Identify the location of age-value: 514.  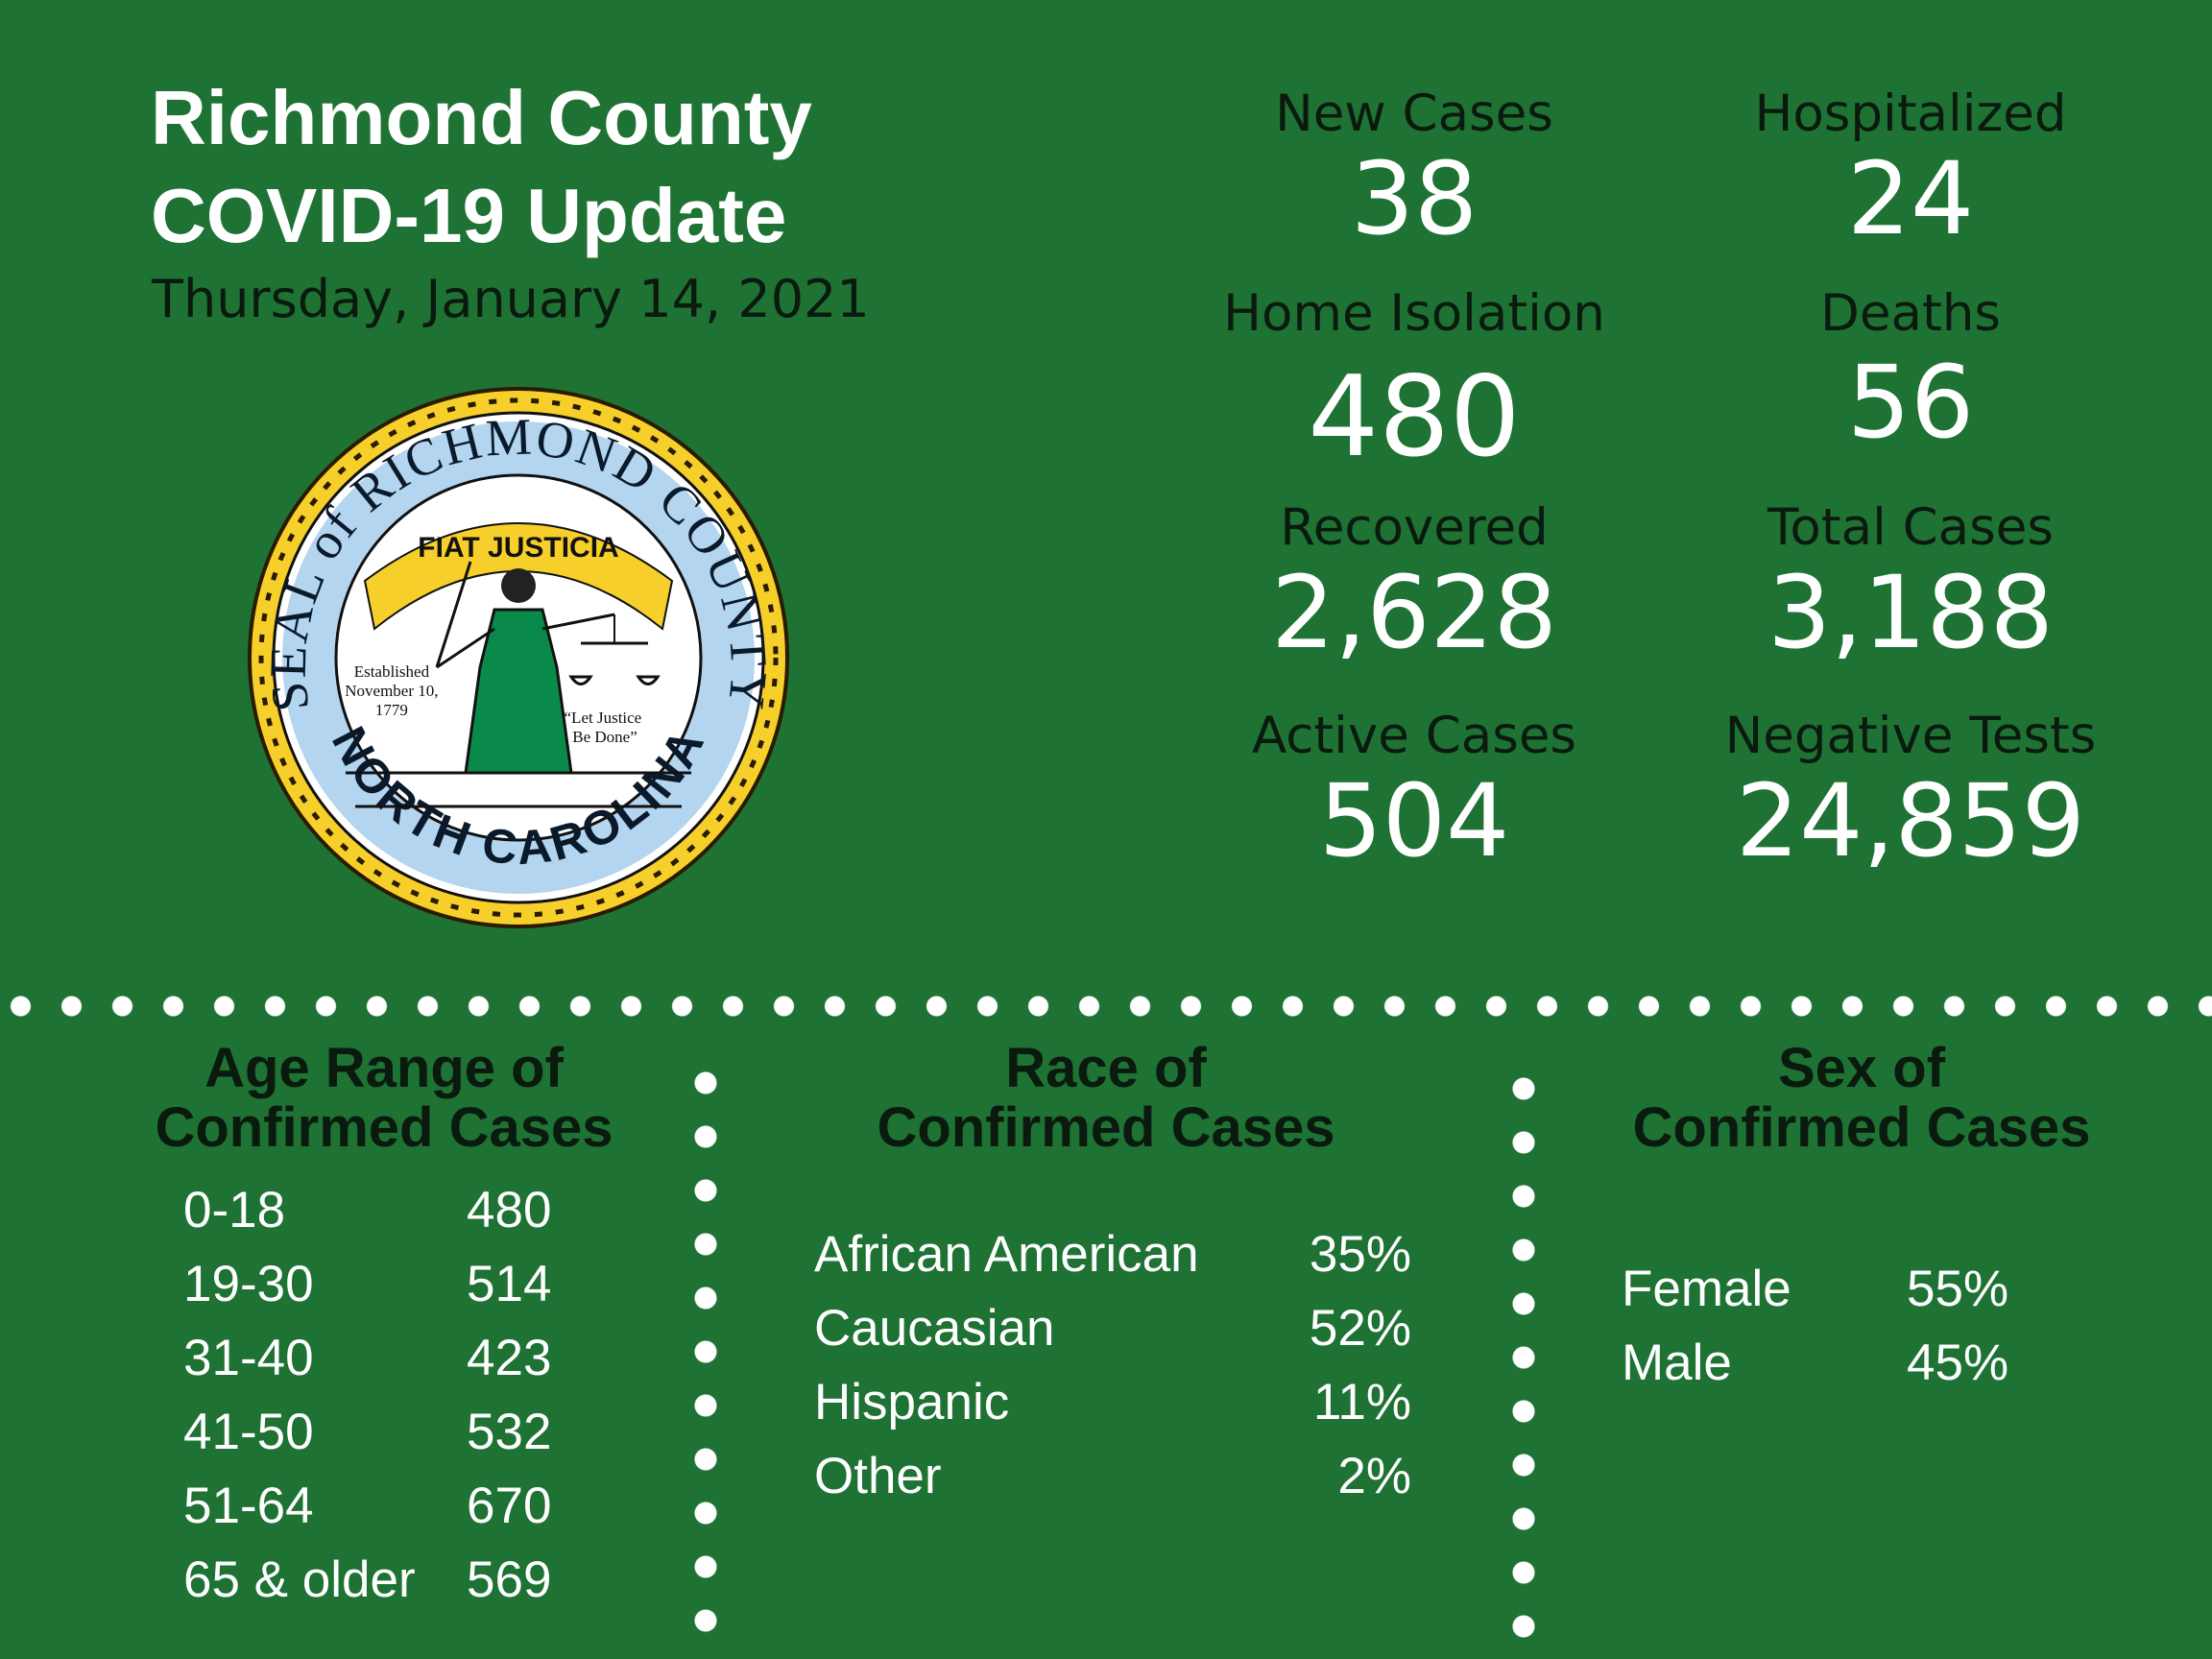
(509, 1284).